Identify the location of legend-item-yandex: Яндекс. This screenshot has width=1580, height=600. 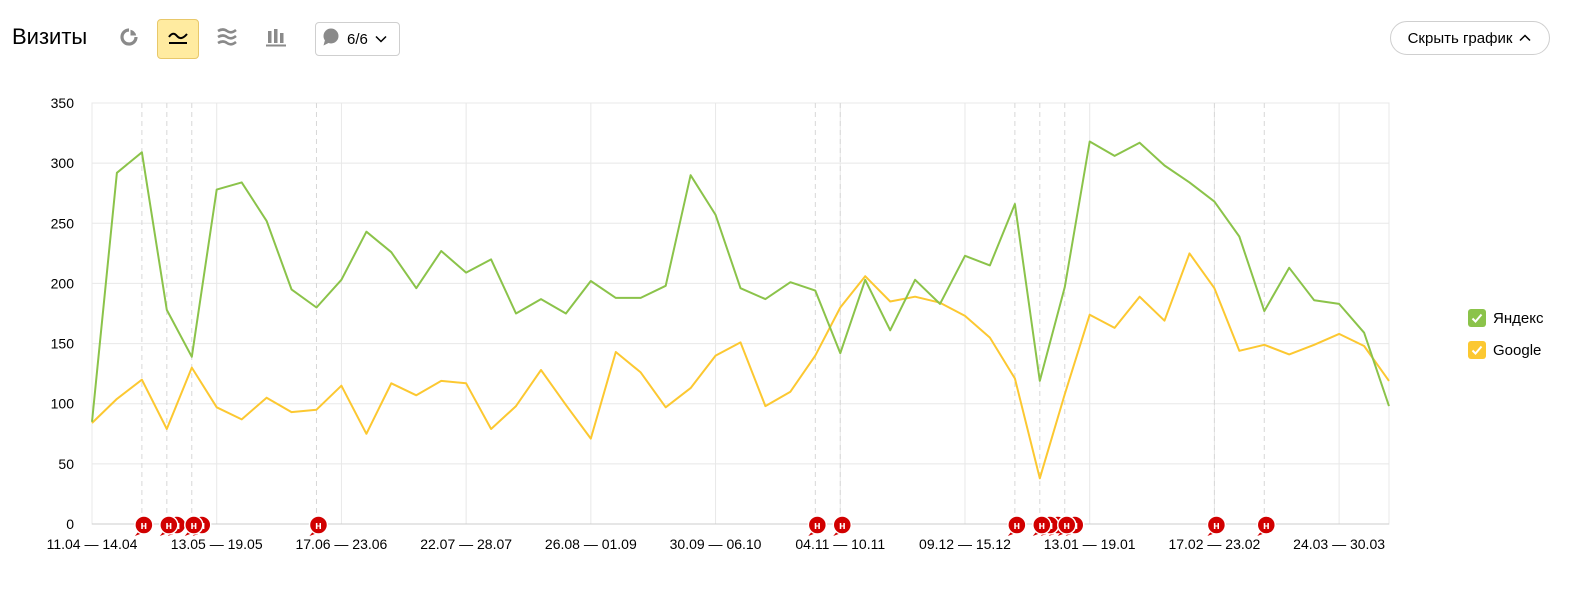
(1505, 318).